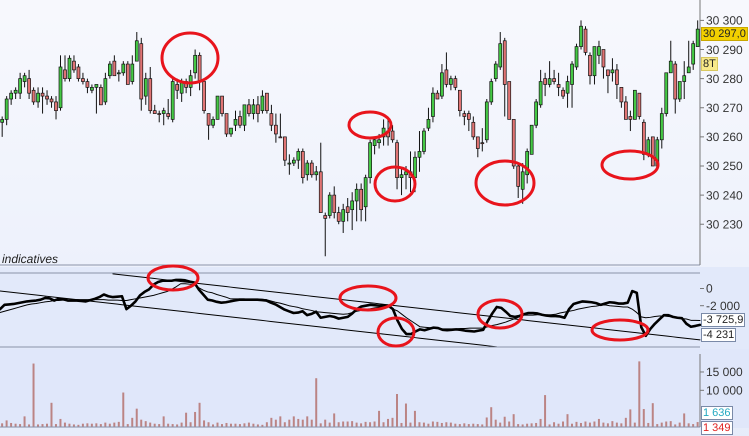  Describe the element at coordinates (725, 372) in the screenshot. I see `y-tick-label: 15 000` at that location.